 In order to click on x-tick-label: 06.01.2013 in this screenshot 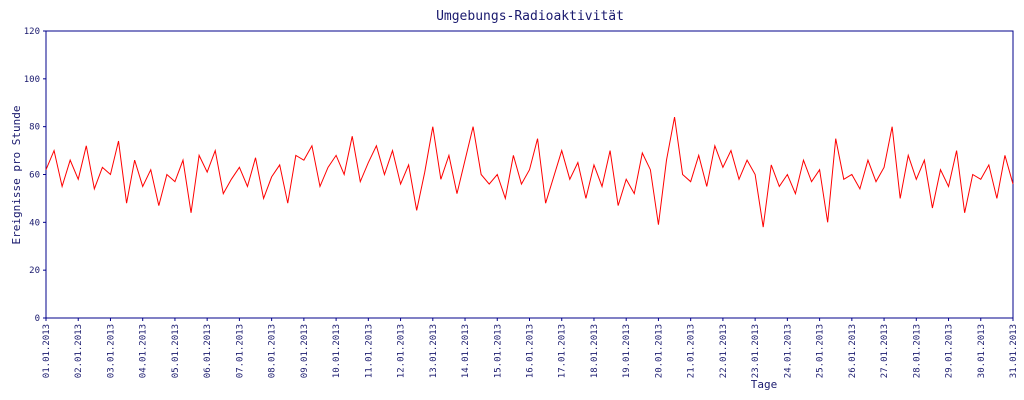, I will do `click(208, 351)`.